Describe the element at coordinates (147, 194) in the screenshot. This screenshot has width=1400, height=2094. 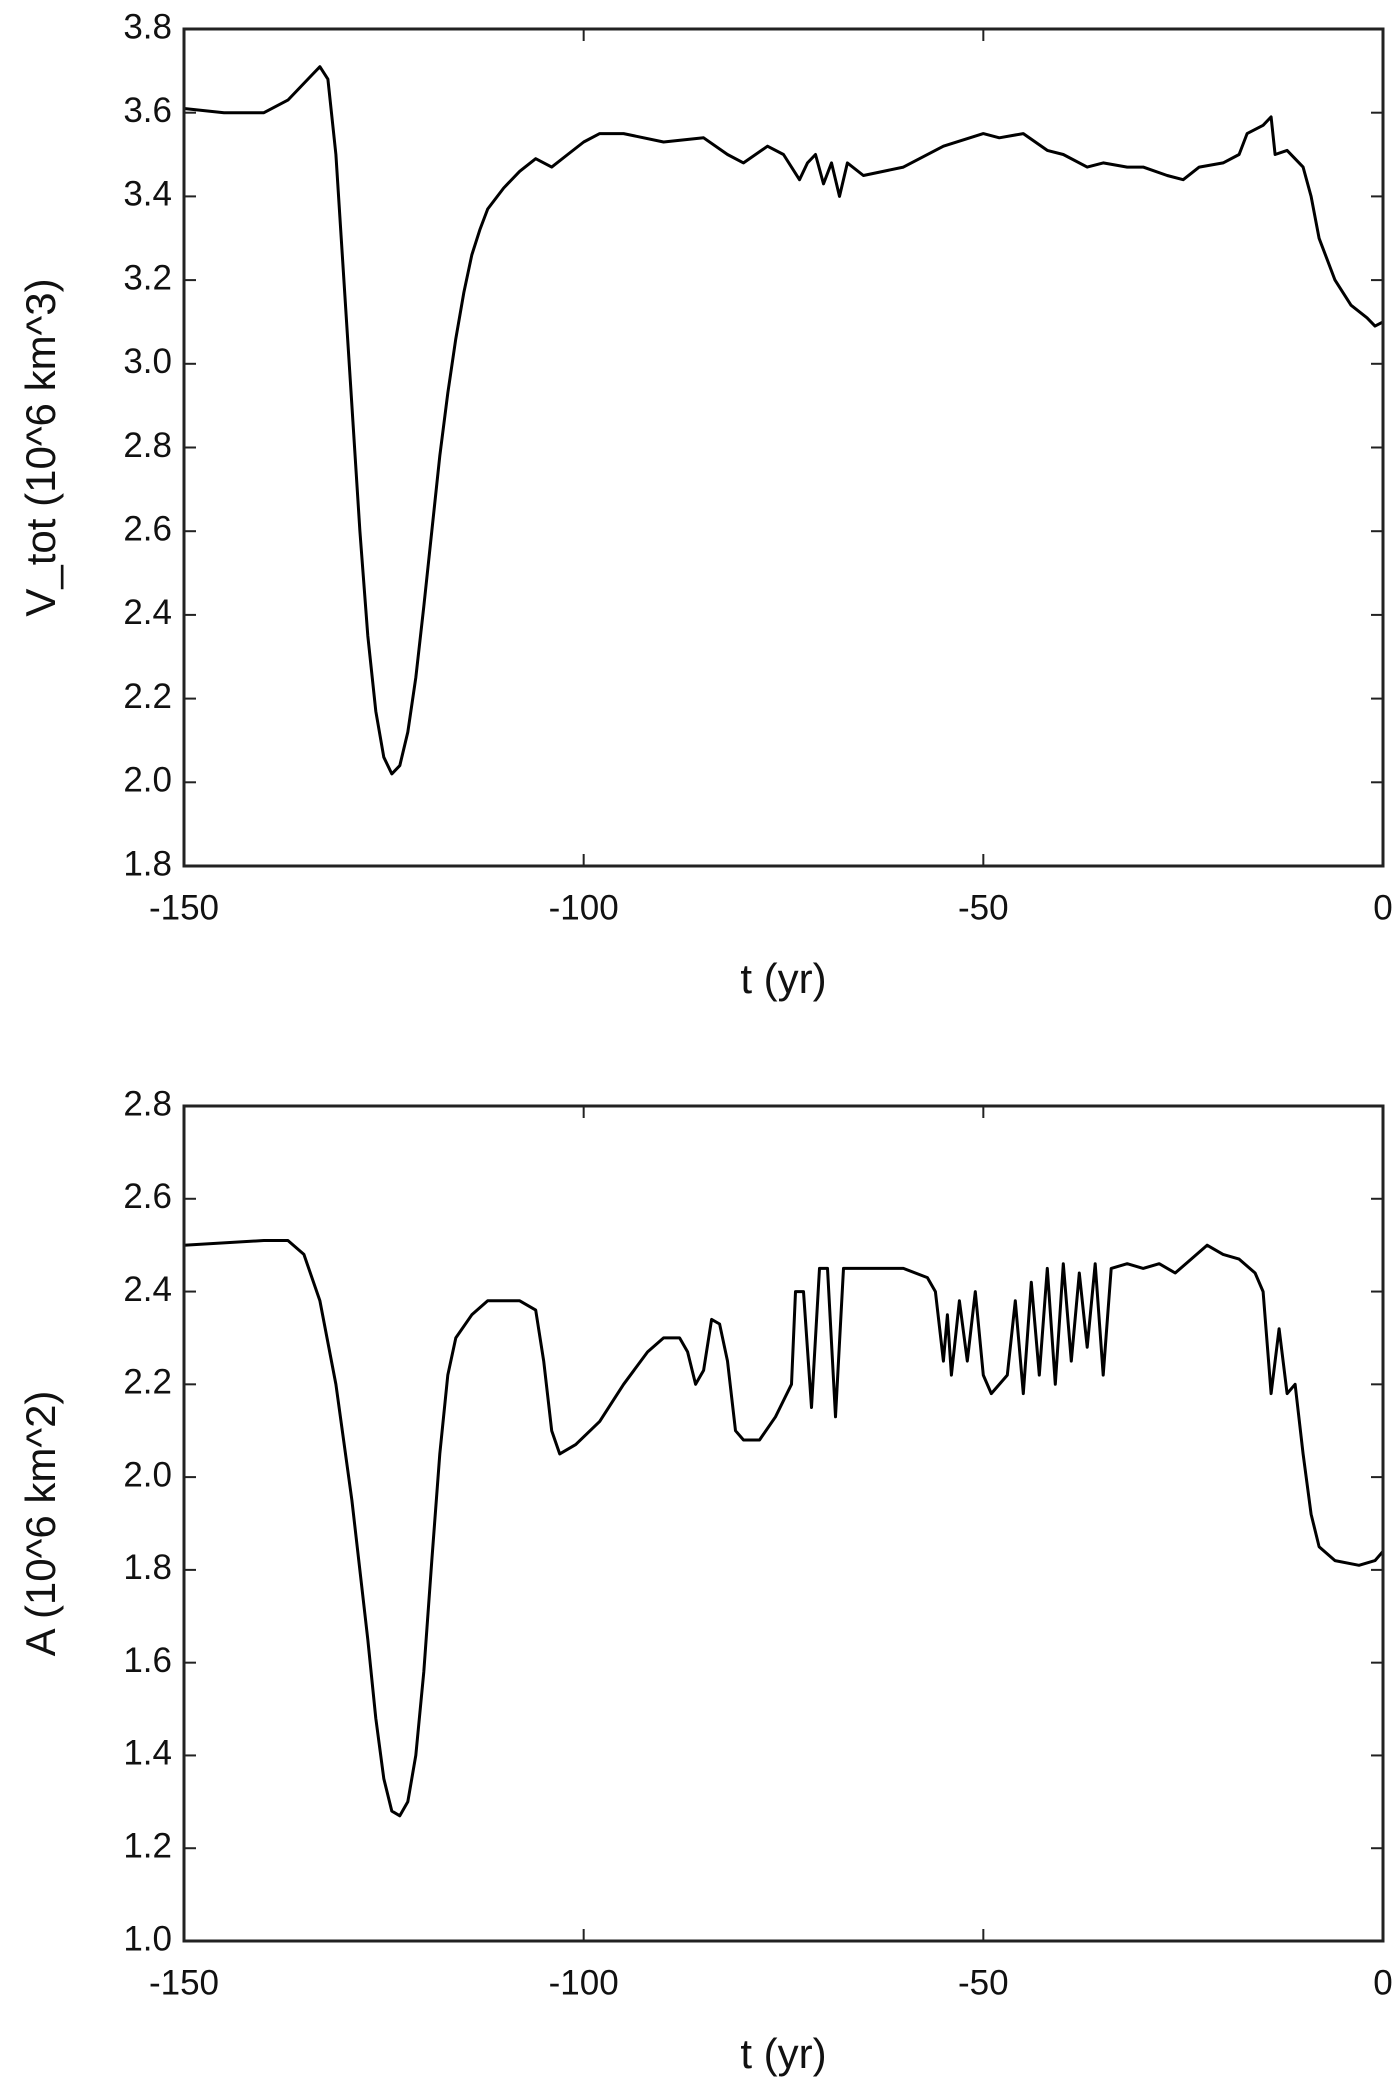
I see `y-tick-label: 3.4` at that location.